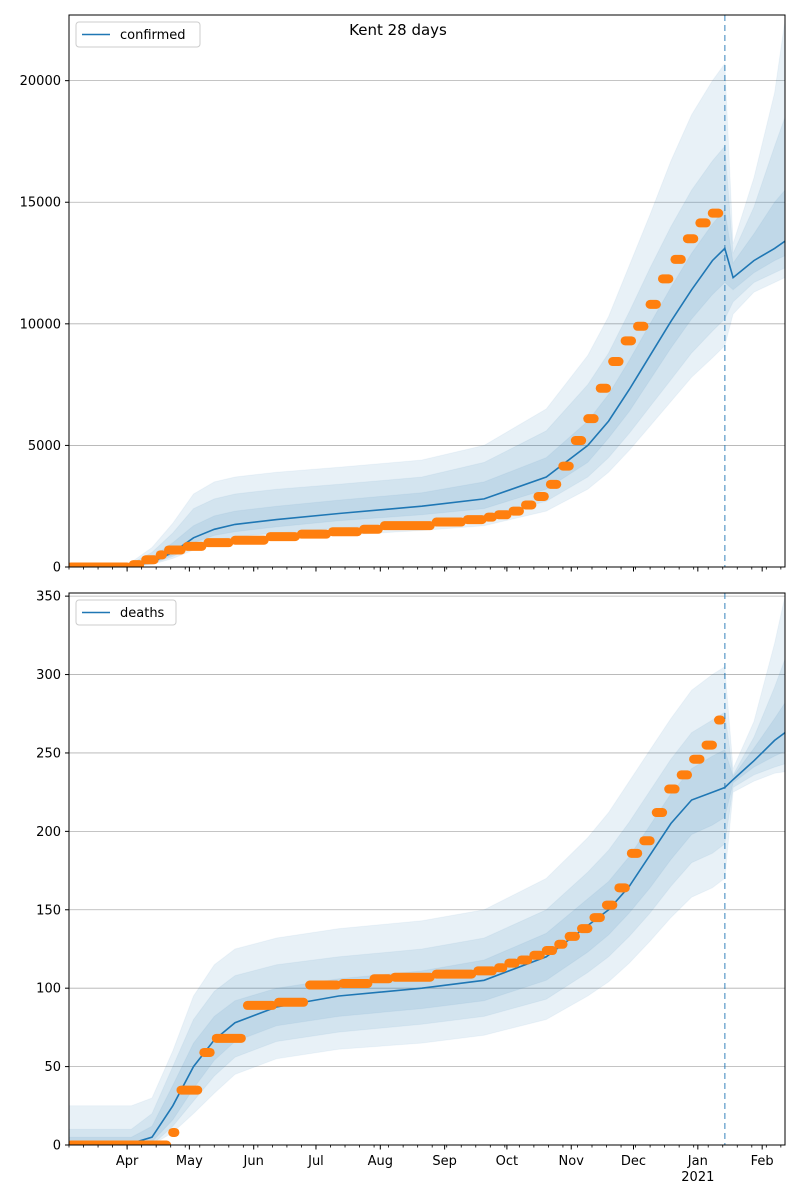  What do you see at coordinates (762, 1161) in the screenshot?
I see `x-tick-label: Feb` at bounding box center [762, 1161].